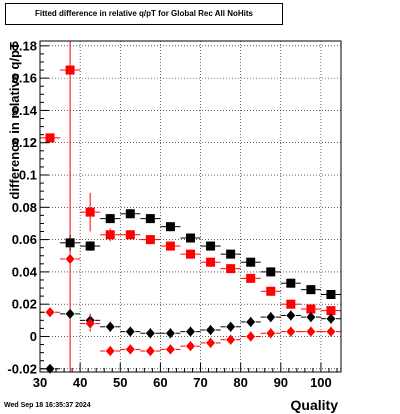  What do you see at coordinates (33, 336) in the screenshot?
I see `y-tick-label: 0` at bounding box center [33, 336].